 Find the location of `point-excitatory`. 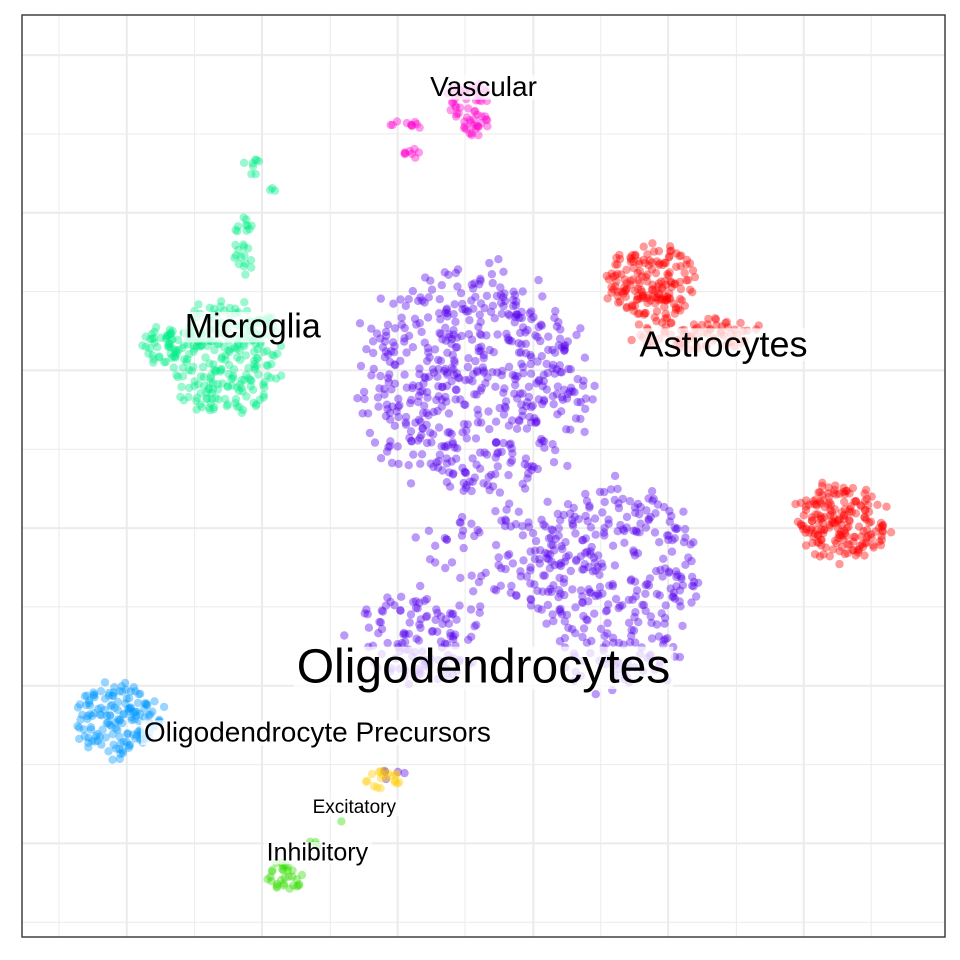

point-excitatory is located at coordinates (394, 782).